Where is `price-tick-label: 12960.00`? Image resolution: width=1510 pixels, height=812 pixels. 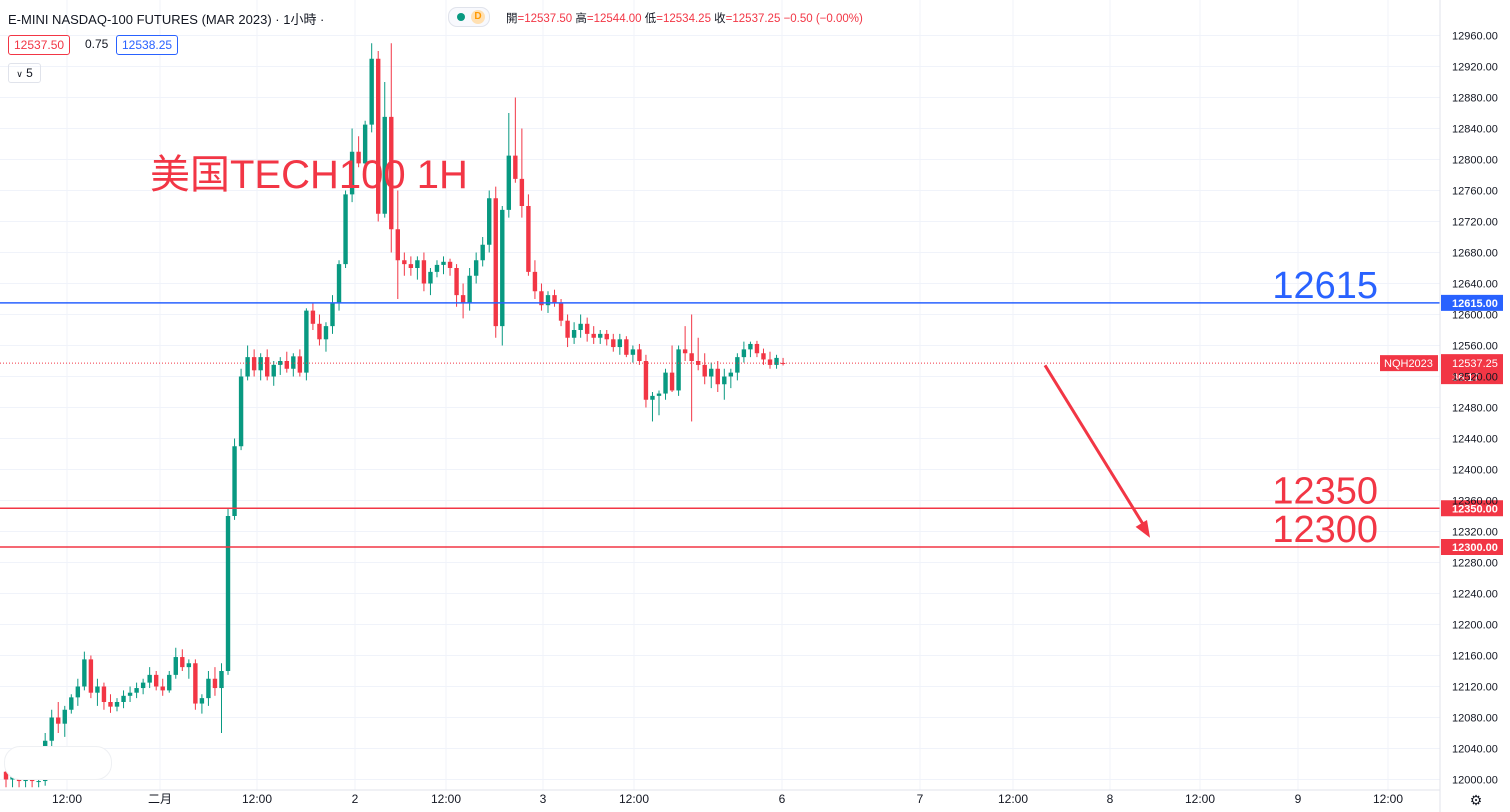 price-tick-label: 12960.00 is located at coordinates (1475, 37).